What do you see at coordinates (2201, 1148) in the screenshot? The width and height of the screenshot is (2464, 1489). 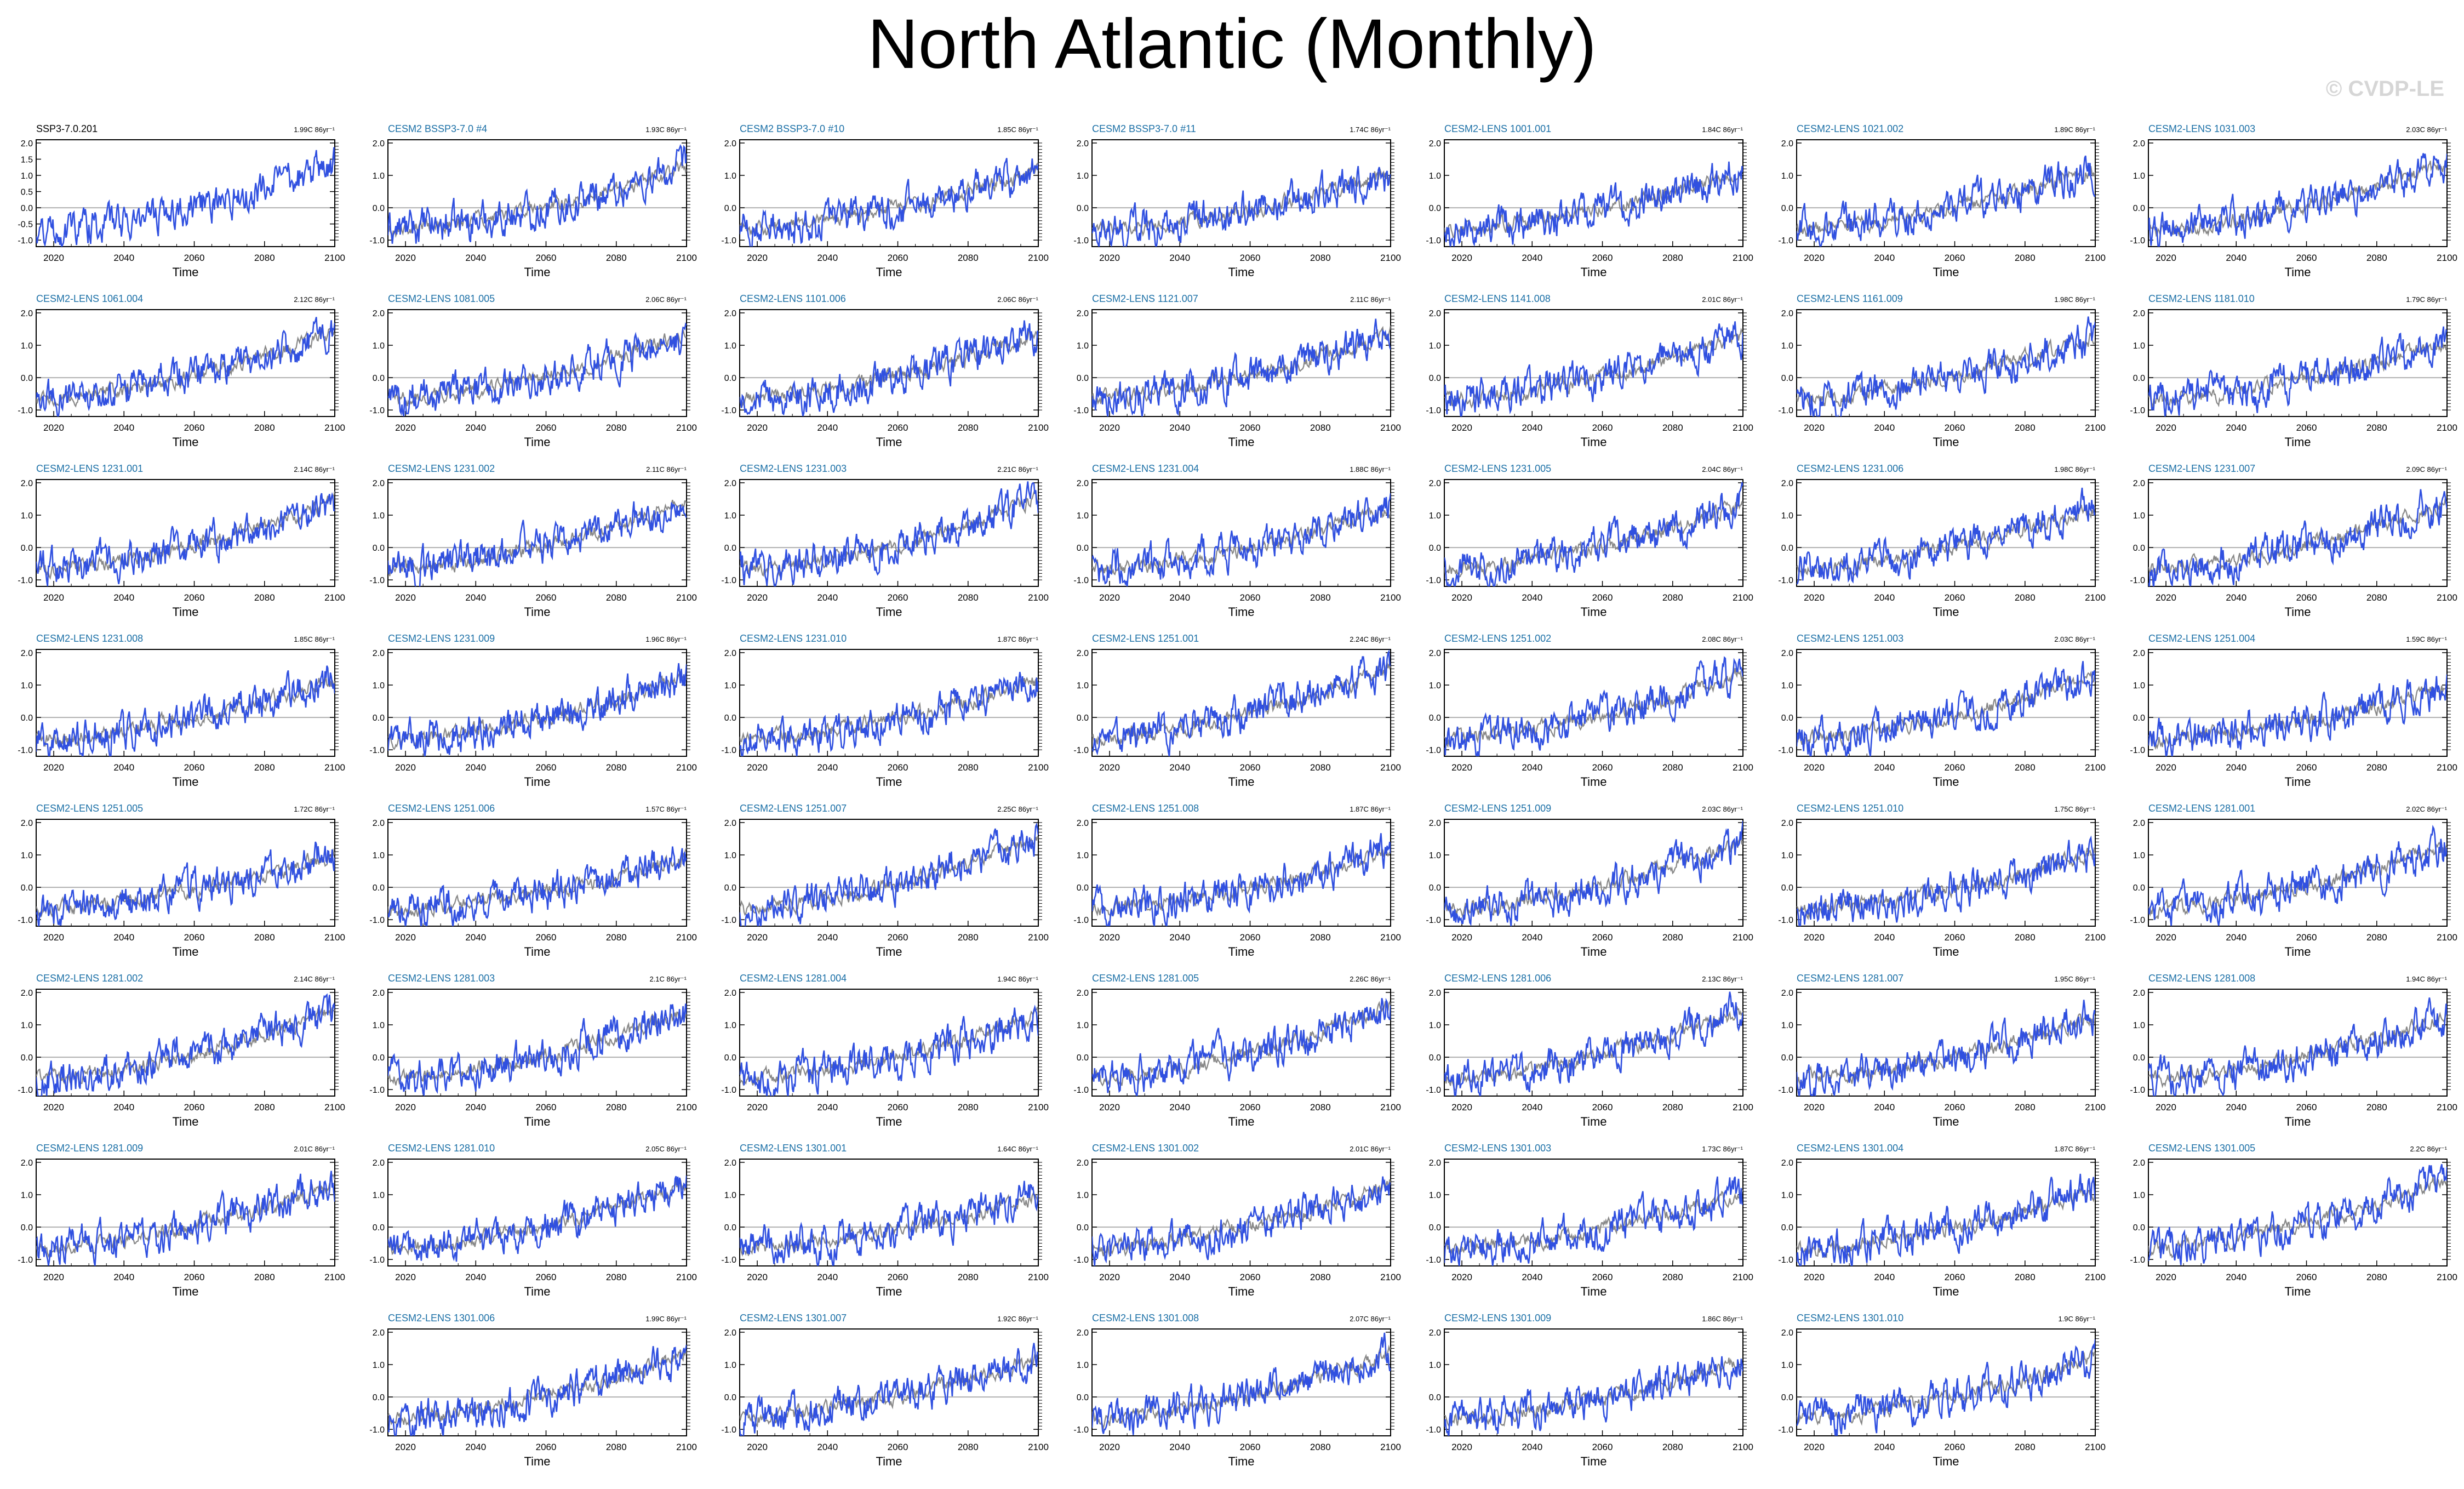 I see `panel-title: CESM2-LENS 1301.005` at bounding box center [2201, 1148].